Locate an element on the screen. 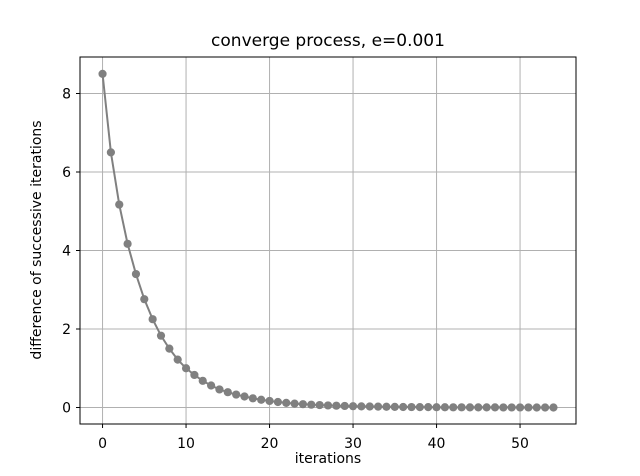 The width and height of the screenshot is (640, 476). y-tick-label: 6 is located at coordinates (66, 173).